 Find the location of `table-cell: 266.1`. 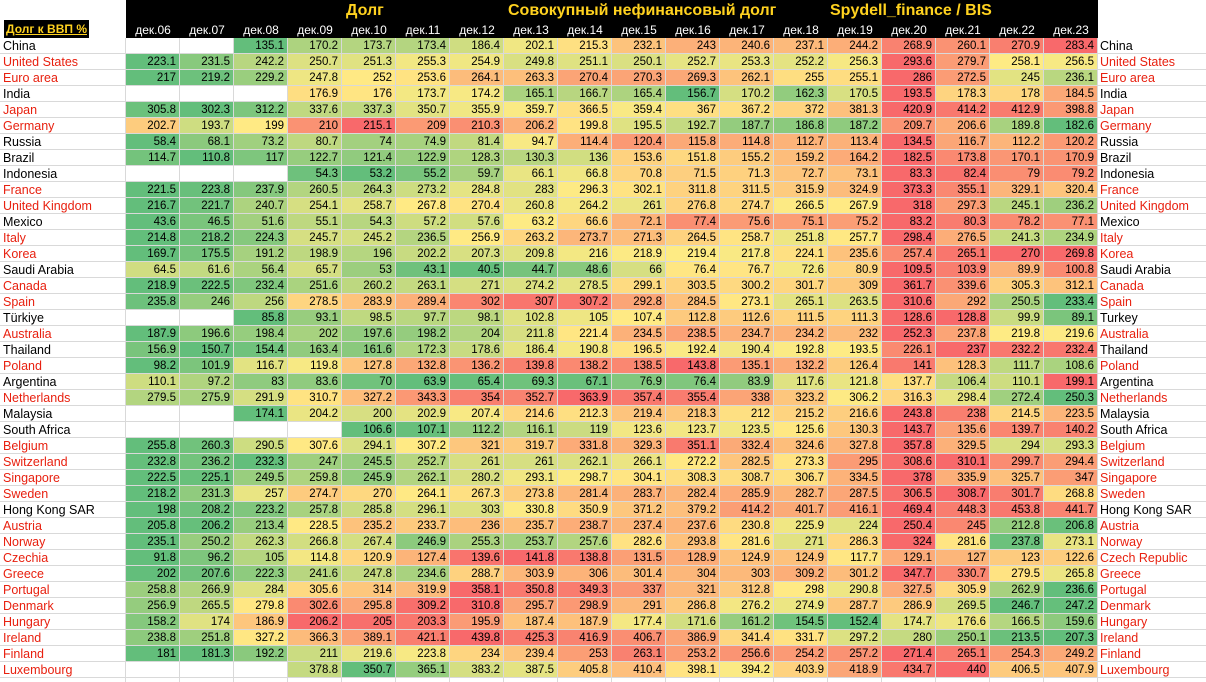

table-cell: 266.1 is located at coordinates (638, 462).